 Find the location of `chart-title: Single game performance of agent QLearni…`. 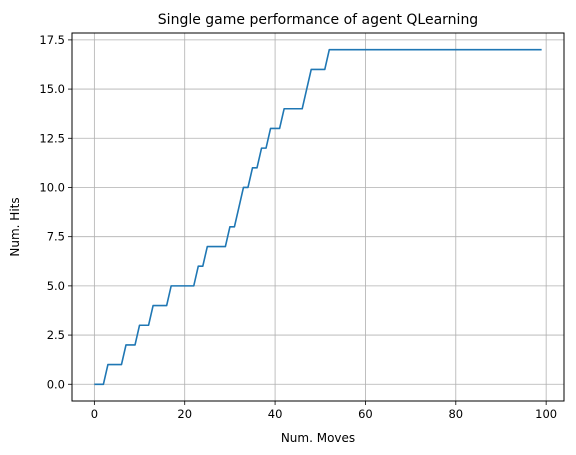

chart-title: Single game performance of agent QLearni… is located at coordinates (318, 20).